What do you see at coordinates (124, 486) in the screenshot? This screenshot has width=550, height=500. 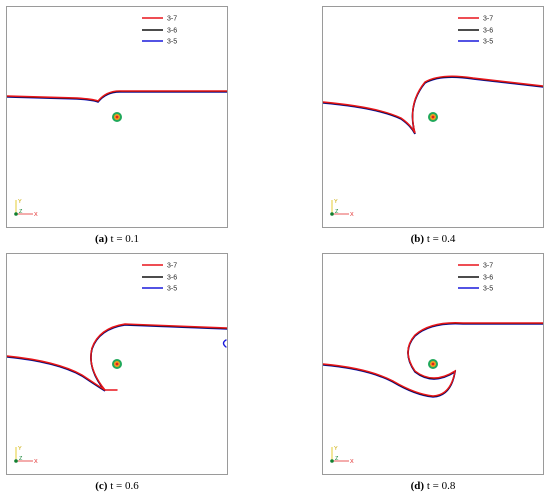 I see `caption-text: t = 0.6` at bounding box center [124, 486].